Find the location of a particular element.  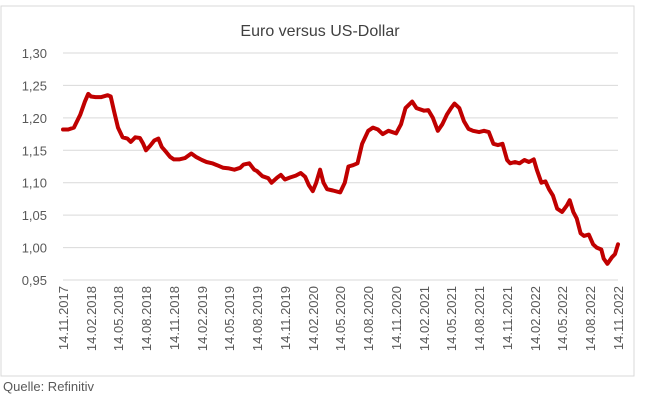

x-tick-label: 14.08.2021 is located at coordinates (479, 318).